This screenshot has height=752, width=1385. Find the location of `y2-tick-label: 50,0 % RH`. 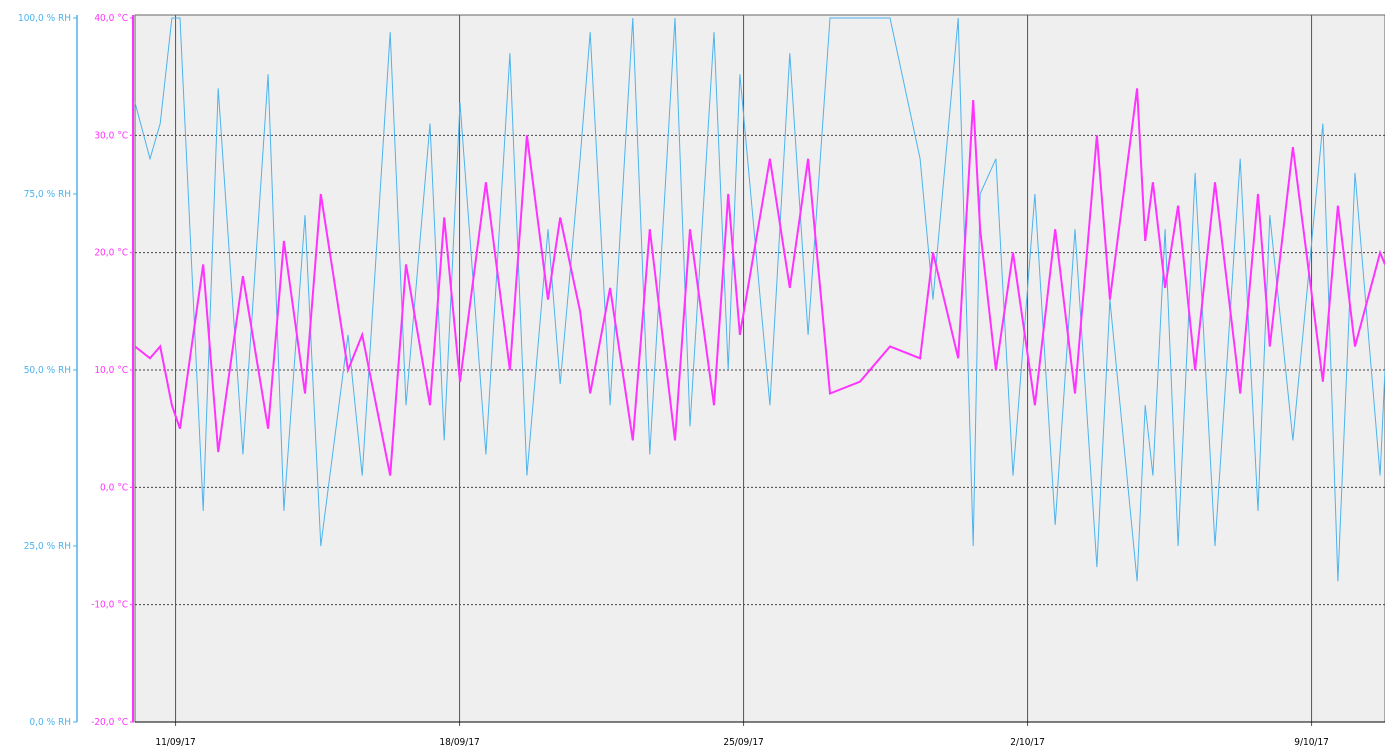

y2-tick-label: 50,0 % RH is located at coordinates (47, 370).